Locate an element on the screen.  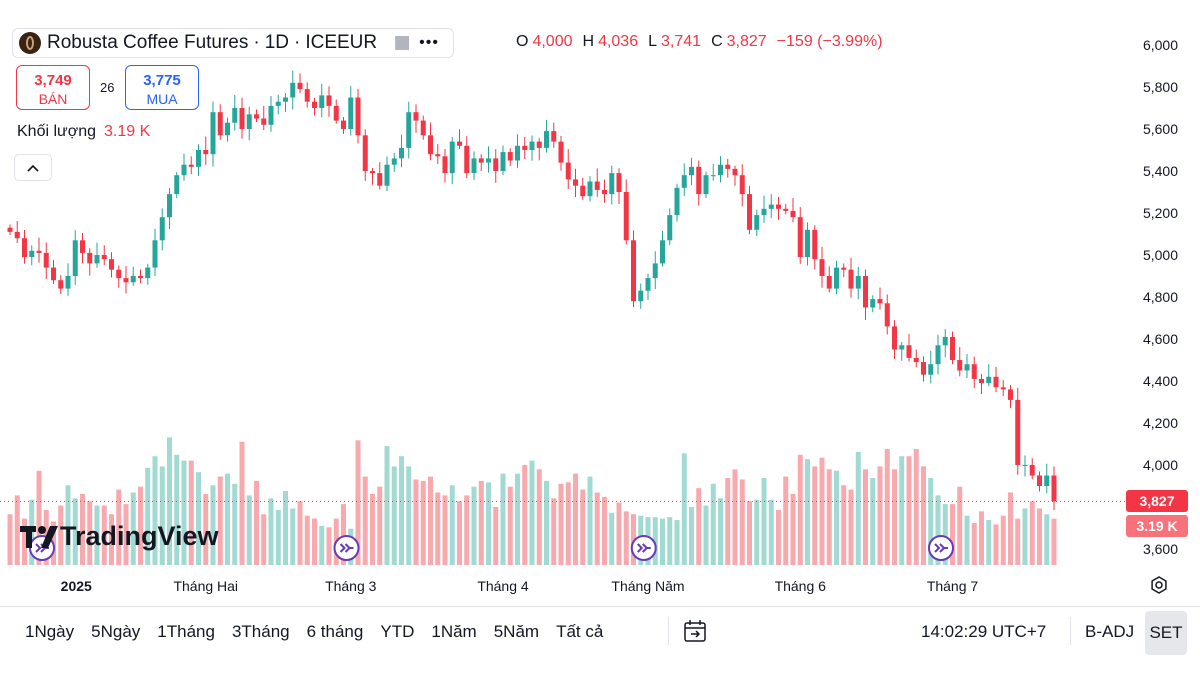
range-button: 5Năm is located at coordinates (516, 631).